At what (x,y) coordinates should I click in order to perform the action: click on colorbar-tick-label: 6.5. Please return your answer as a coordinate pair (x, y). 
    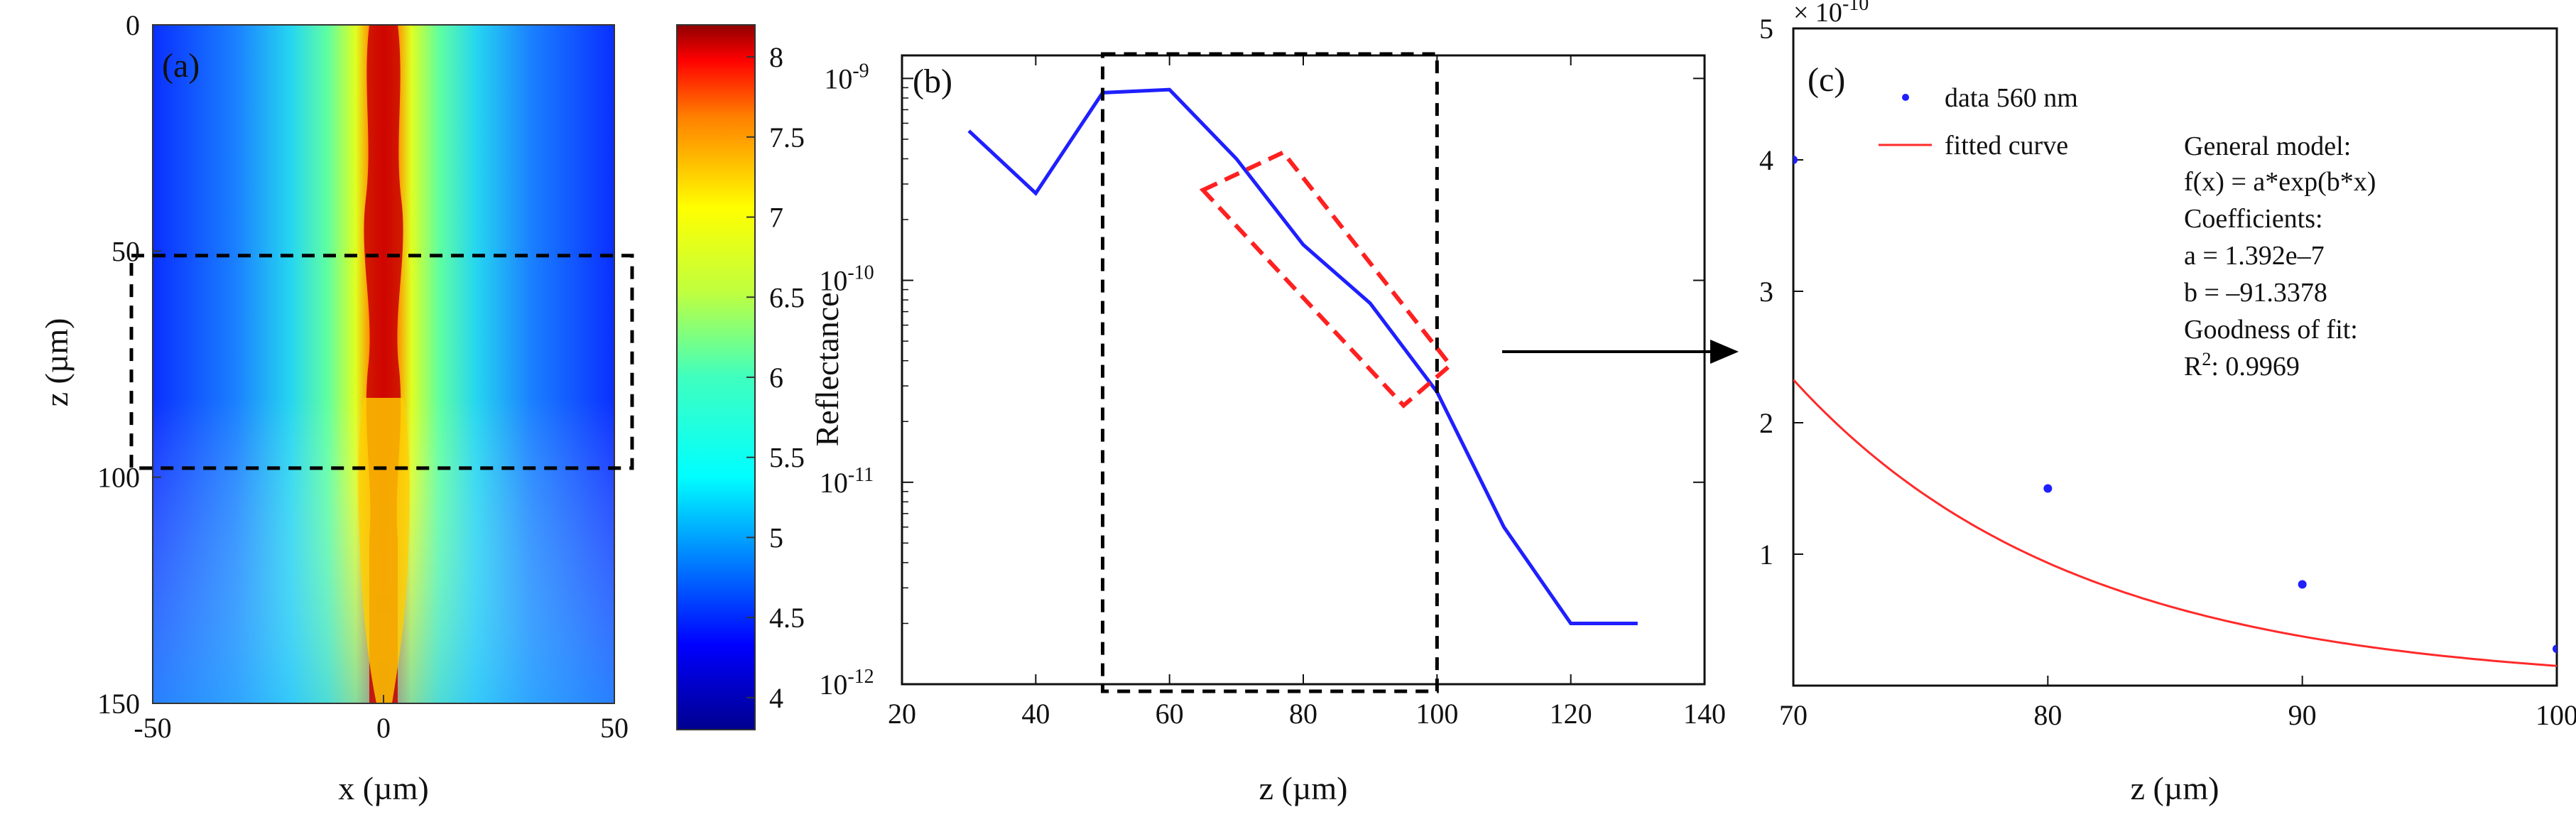
    Looking at the image, I should click on (787, 297).